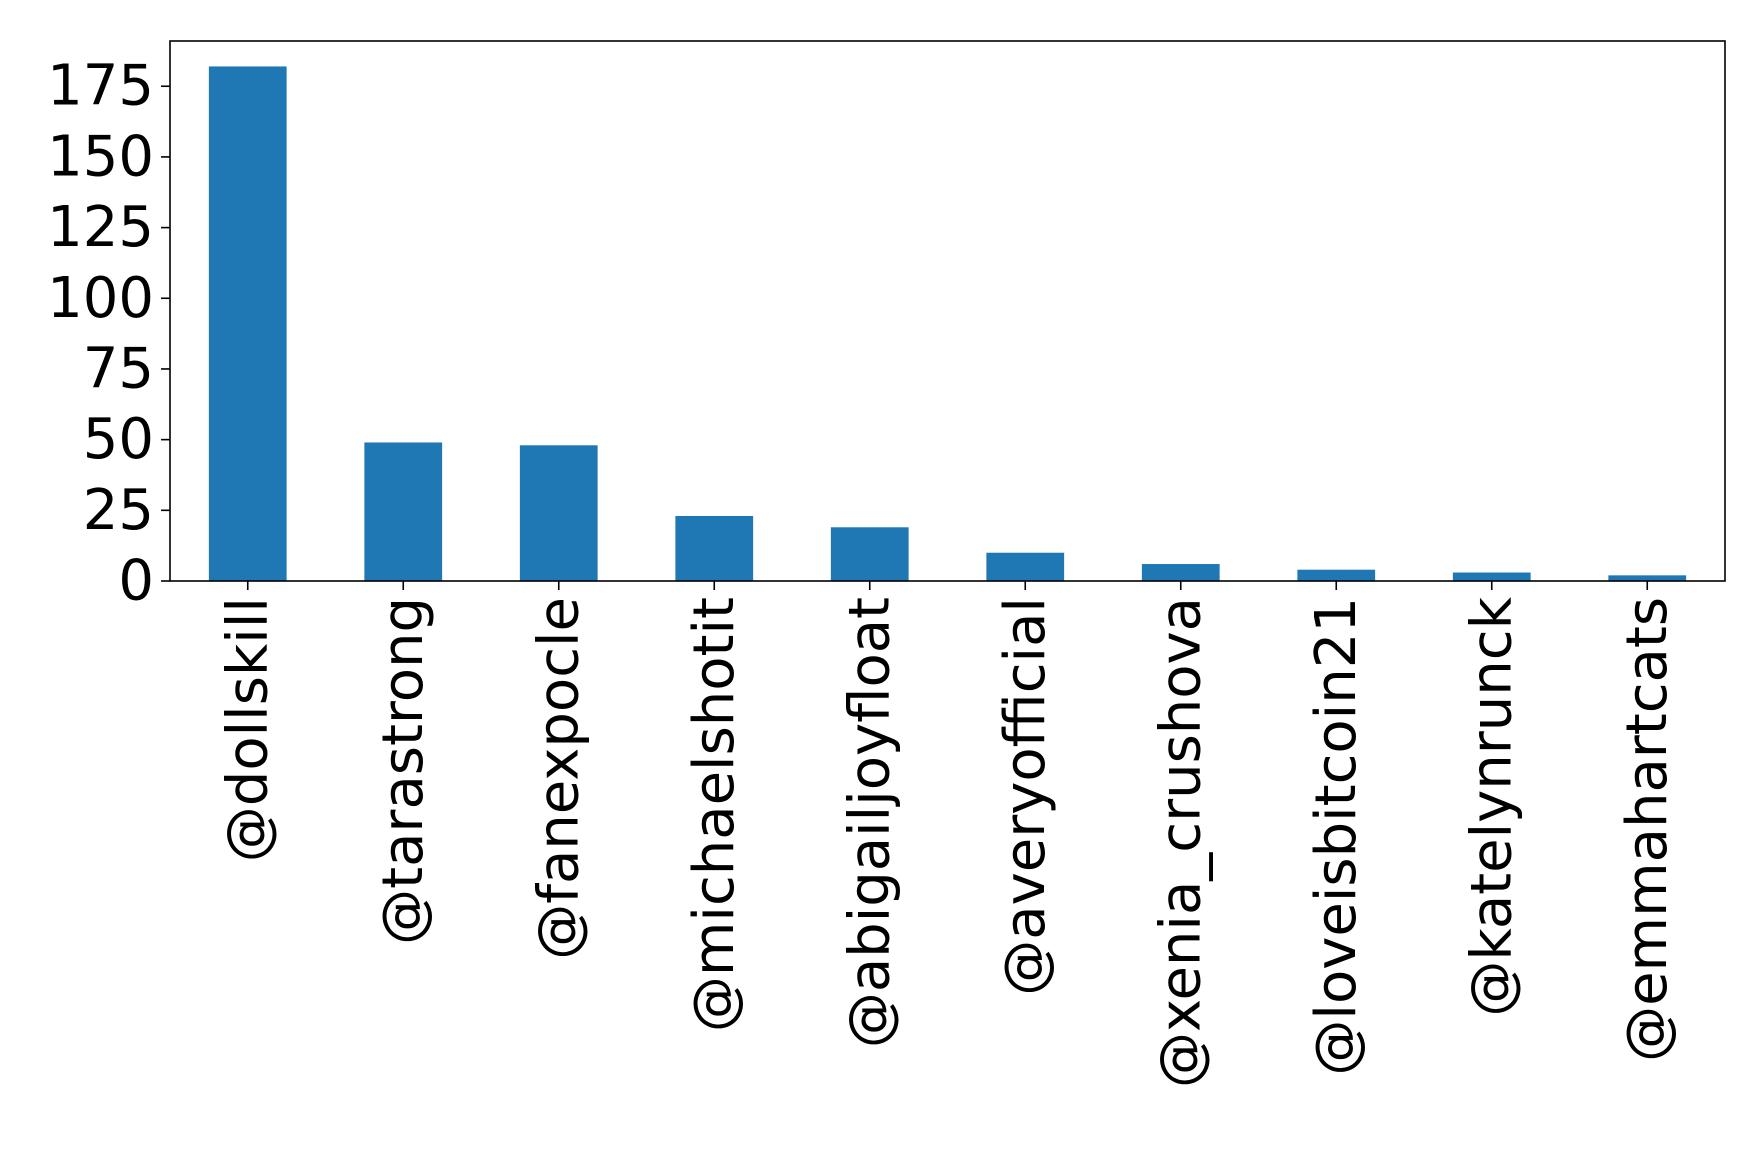  I want to click on bar-michaelshotit, so click(714, 548).